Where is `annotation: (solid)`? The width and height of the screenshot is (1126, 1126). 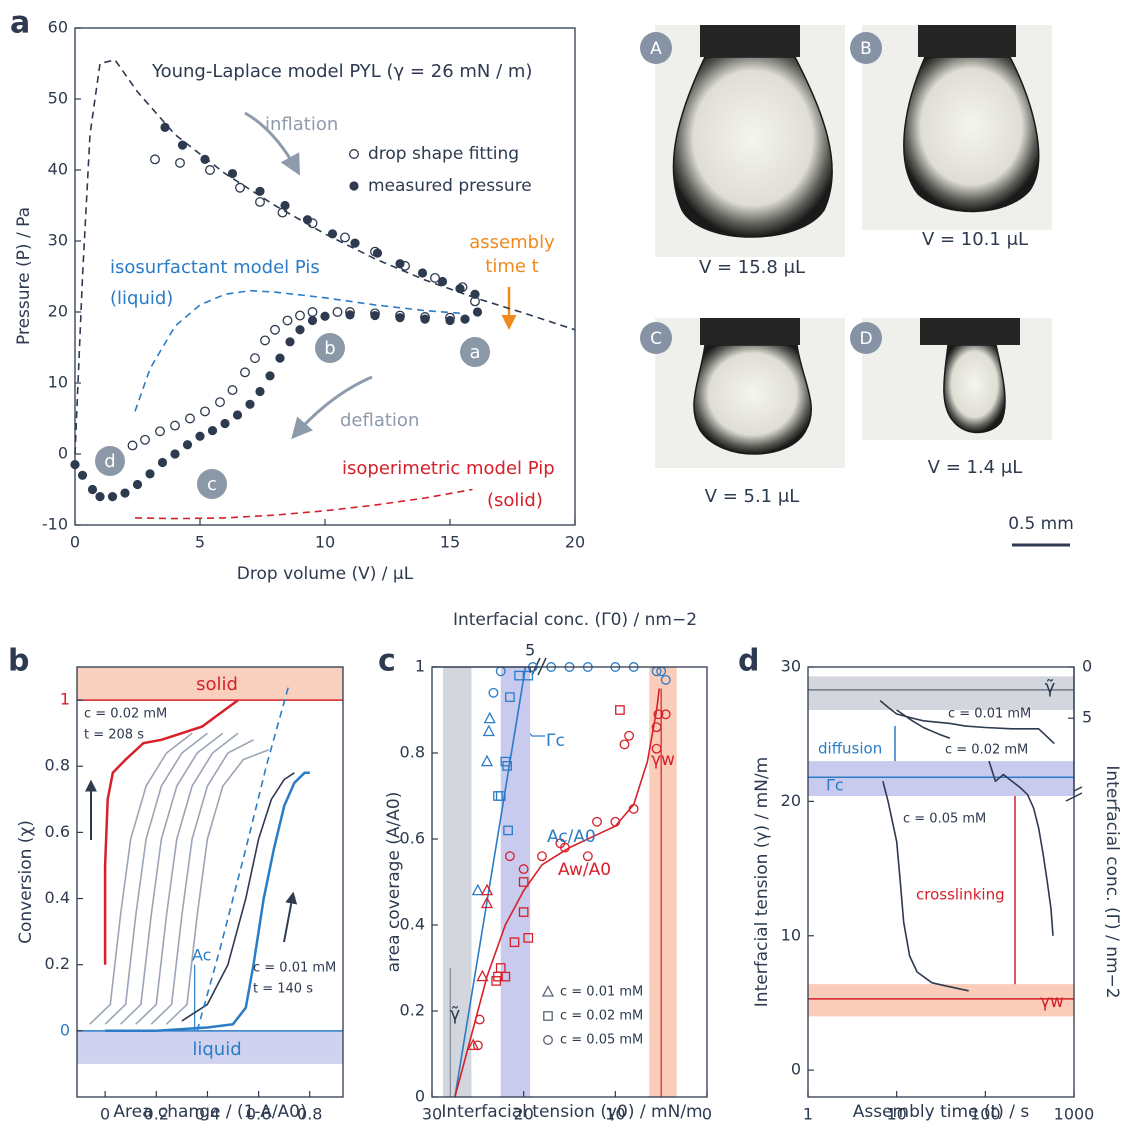 annotation: (solid) is located at coordinates (515, 500).